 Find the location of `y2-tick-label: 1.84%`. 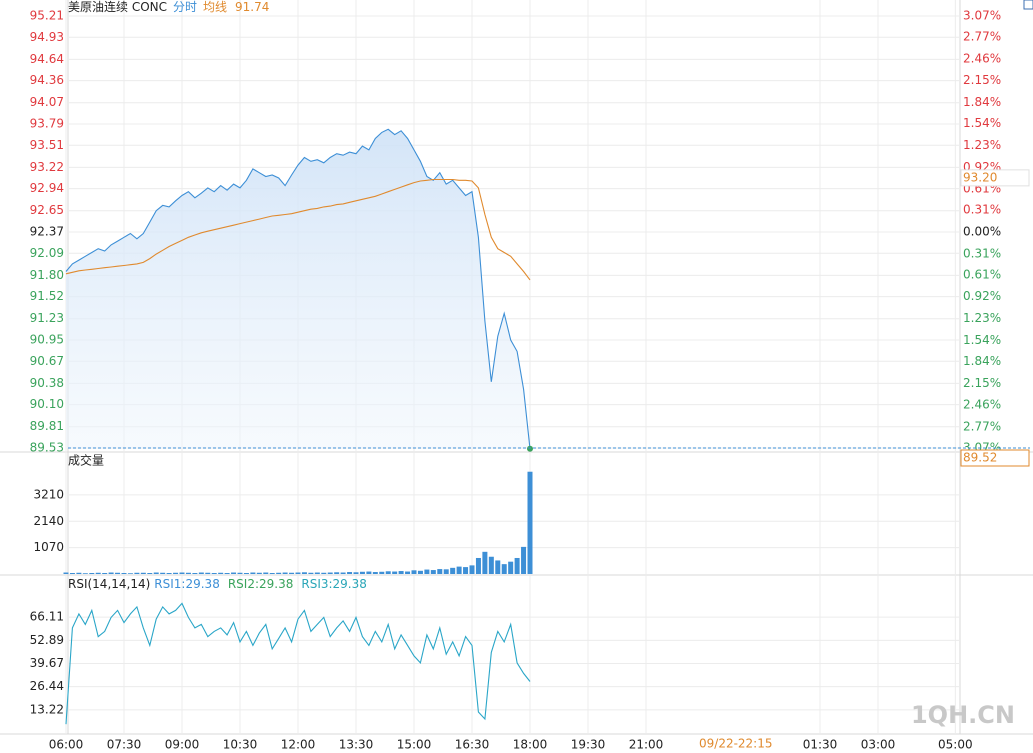

y2-tick-label: 1.84% is located at coordinates (982, 102).